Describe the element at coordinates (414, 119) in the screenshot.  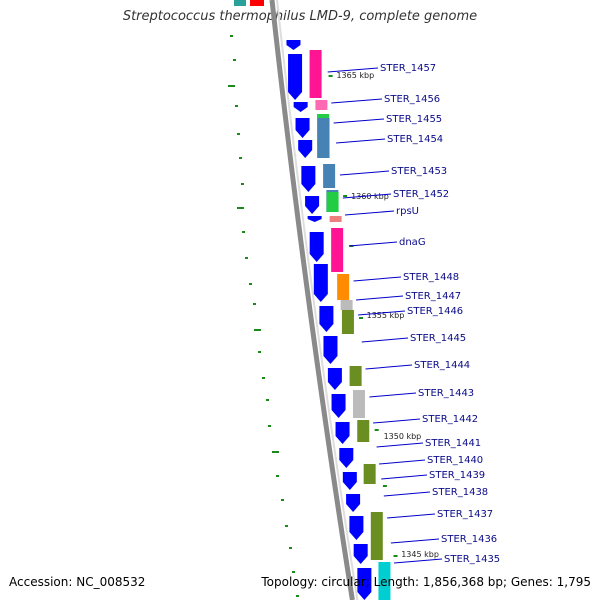
I see `gene-label: STER_1455` at that location.